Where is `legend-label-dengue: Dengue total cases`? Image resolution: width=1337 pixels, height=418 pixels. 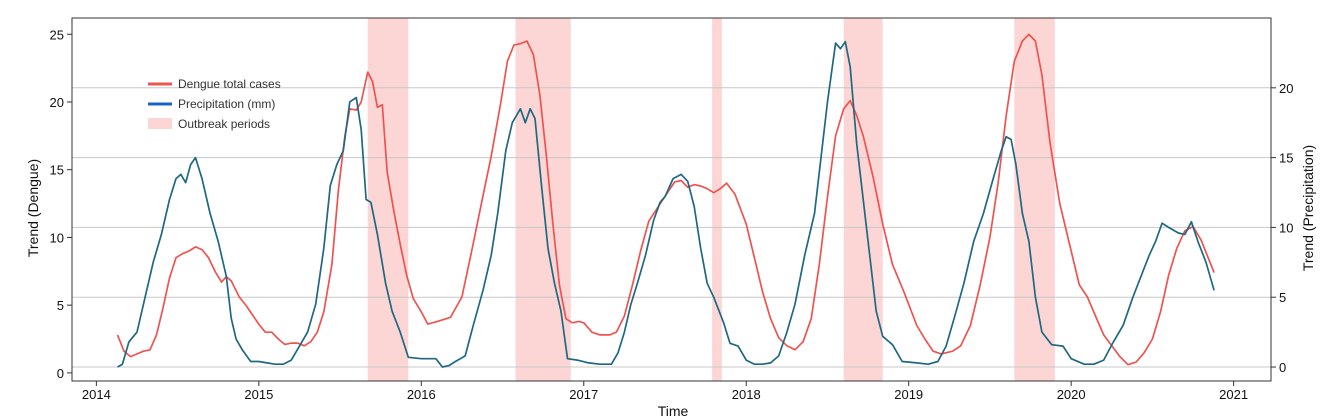 legend-label-dengue: Dengue total cases is located at coordinates (229, 84).